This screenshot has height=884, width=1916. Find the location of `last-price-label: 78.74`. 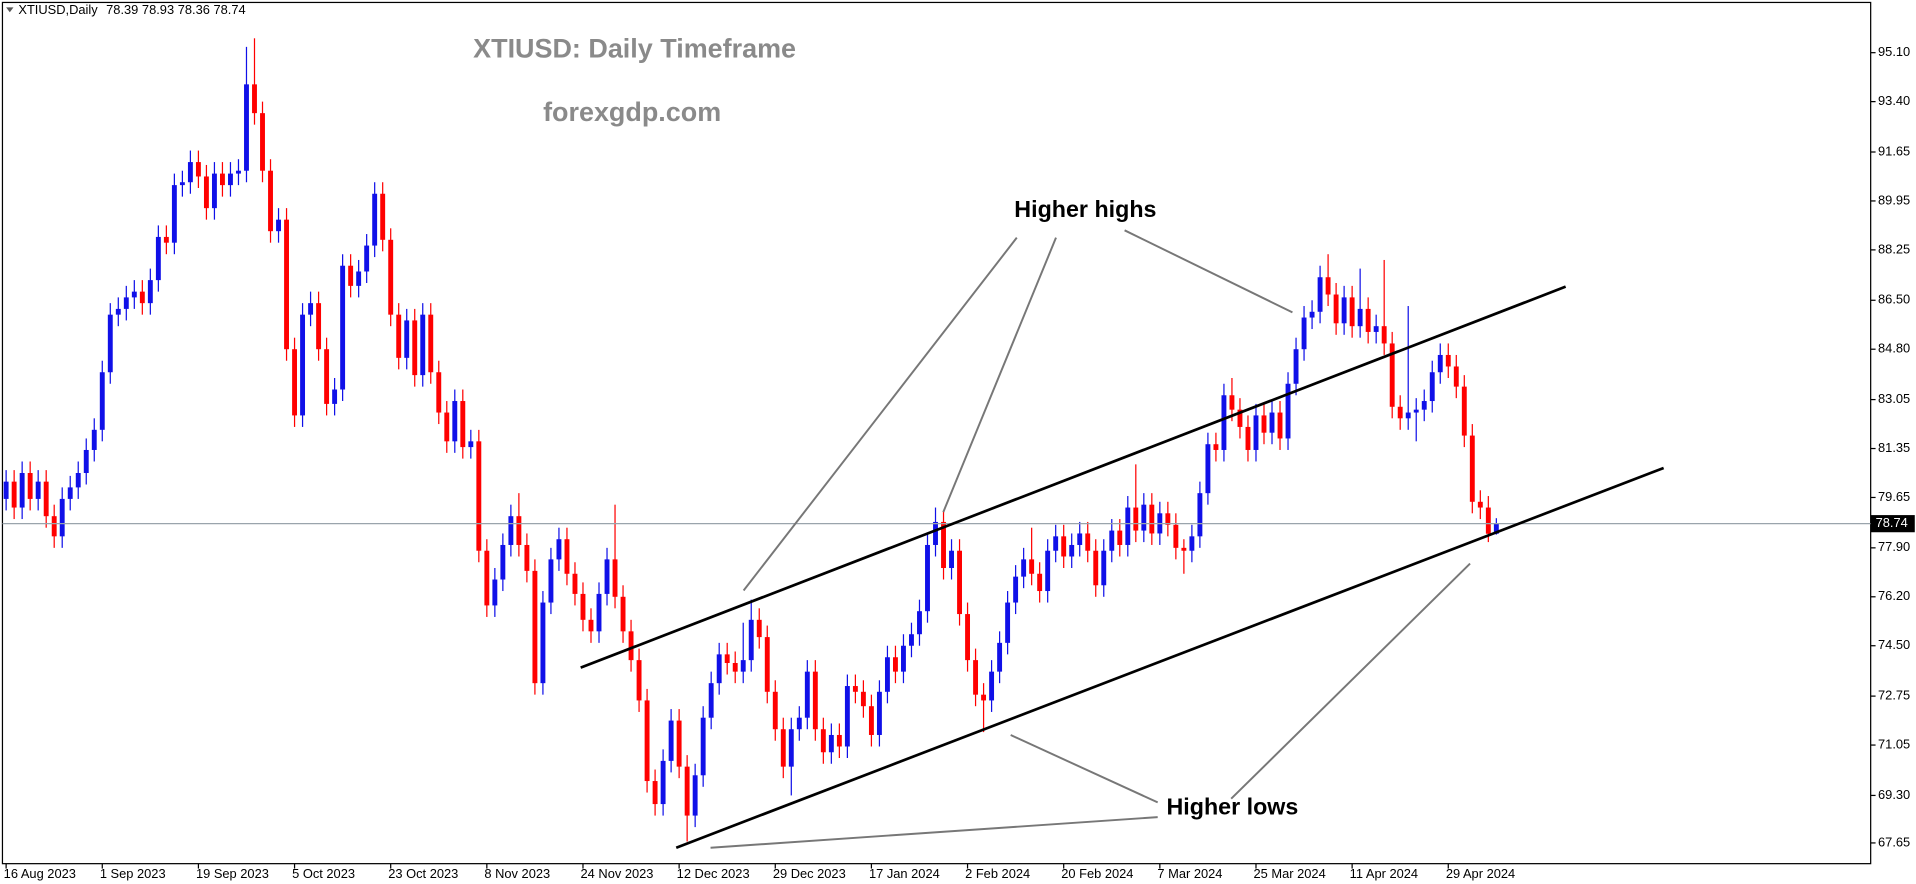

last-price-label: 78.74 is located at coordinates (1892, 522).